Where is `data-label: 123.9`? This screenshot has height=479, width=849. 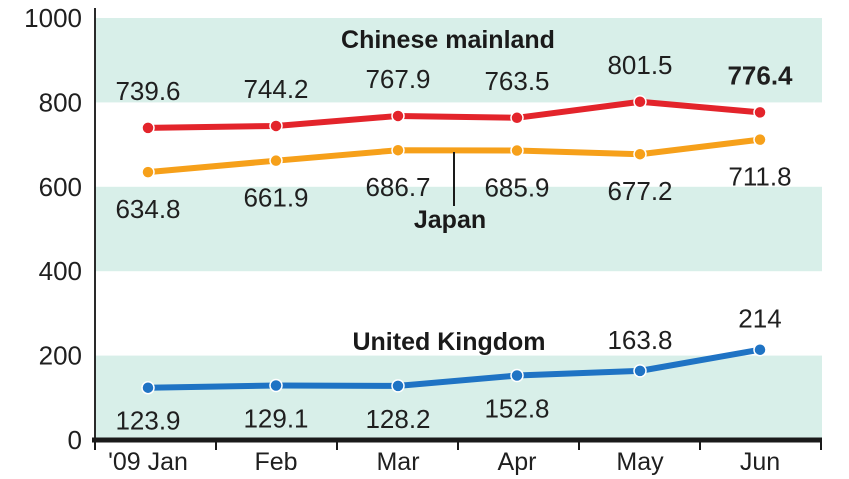 data-label: 123.9 is located at coordinates (147, 421).